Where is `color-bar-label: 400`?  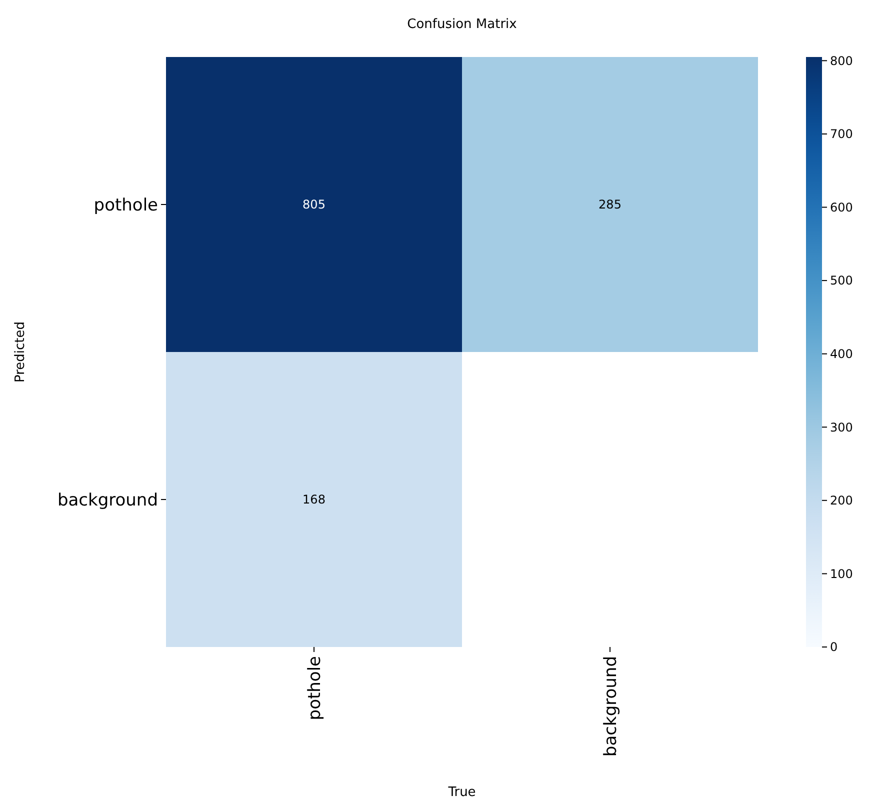
color-bar-label: 400 is located at coordinates (841, 354).